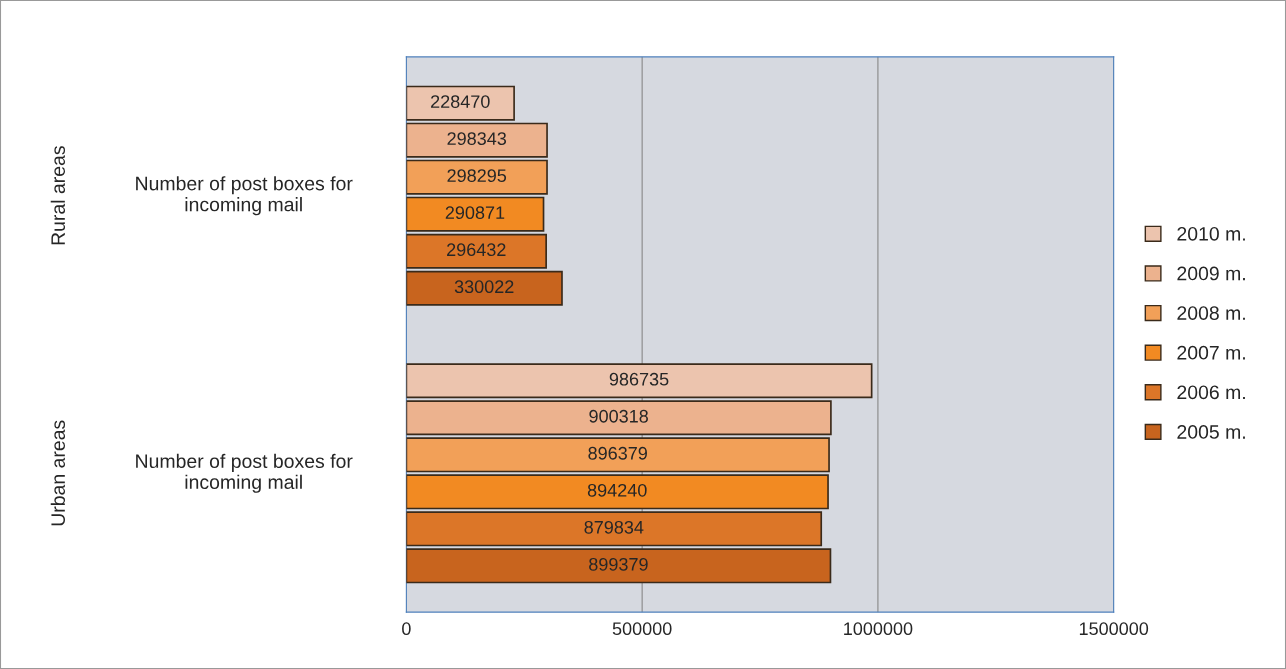  I want to click on x-tick-label: 1000000, so click(878, 629).